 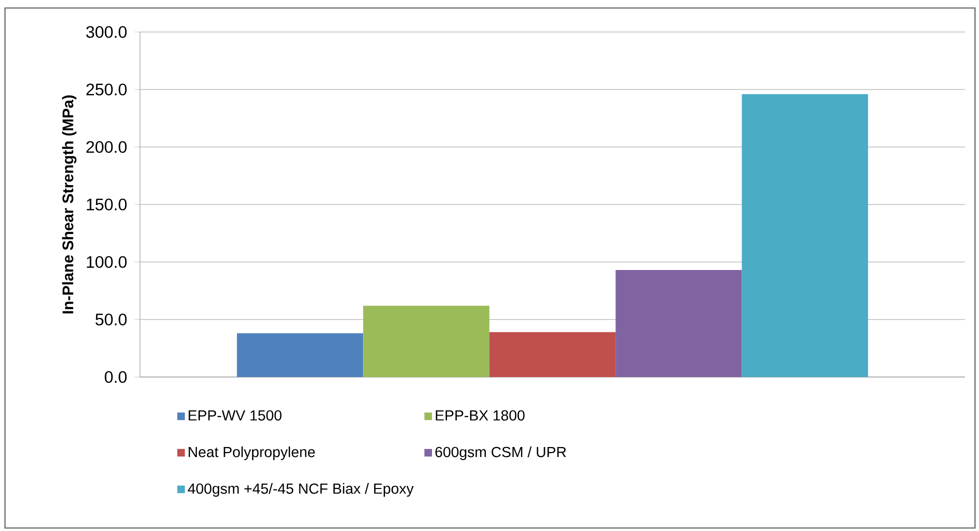 What do you see at coordinates (106, 147) in the screenshot?
I see `y-tick-label: 200.0` at bounding box center [106, 147].